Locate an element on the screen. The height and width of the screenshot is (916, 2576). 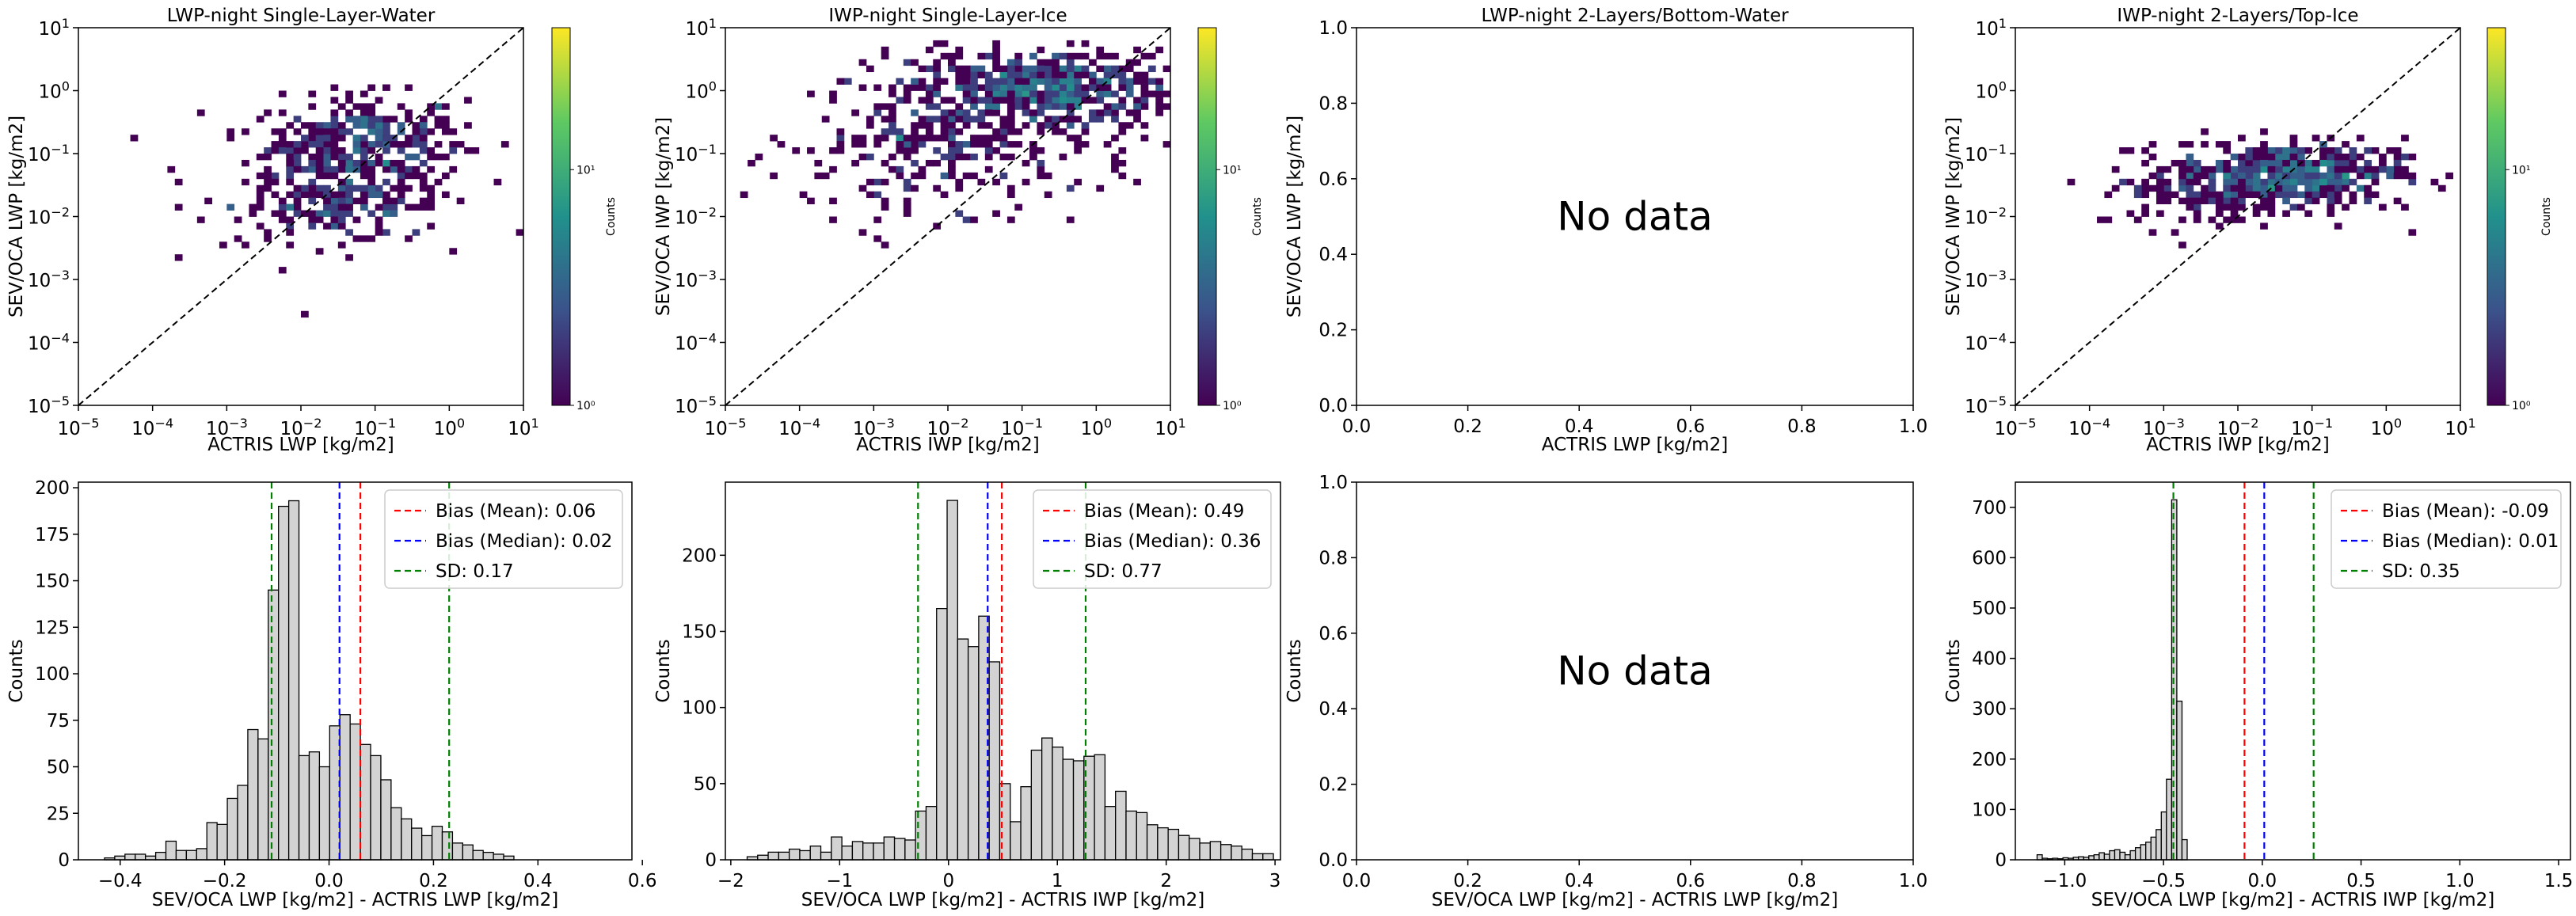
colorbar: 10⁰ 10¹ Counts is located at coordinates (2520, 219).